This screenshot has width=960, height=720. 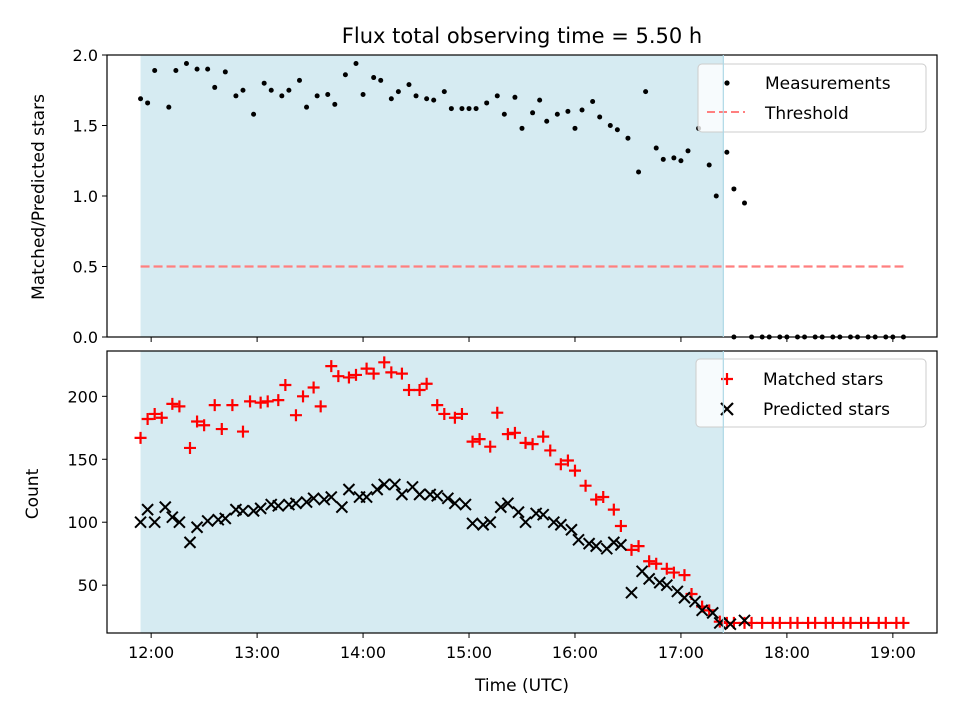 What do you see at coordinates (469, 652) in the screenshot?
I see `x-tick-label: 15:00` at bounding box center [469, 652].